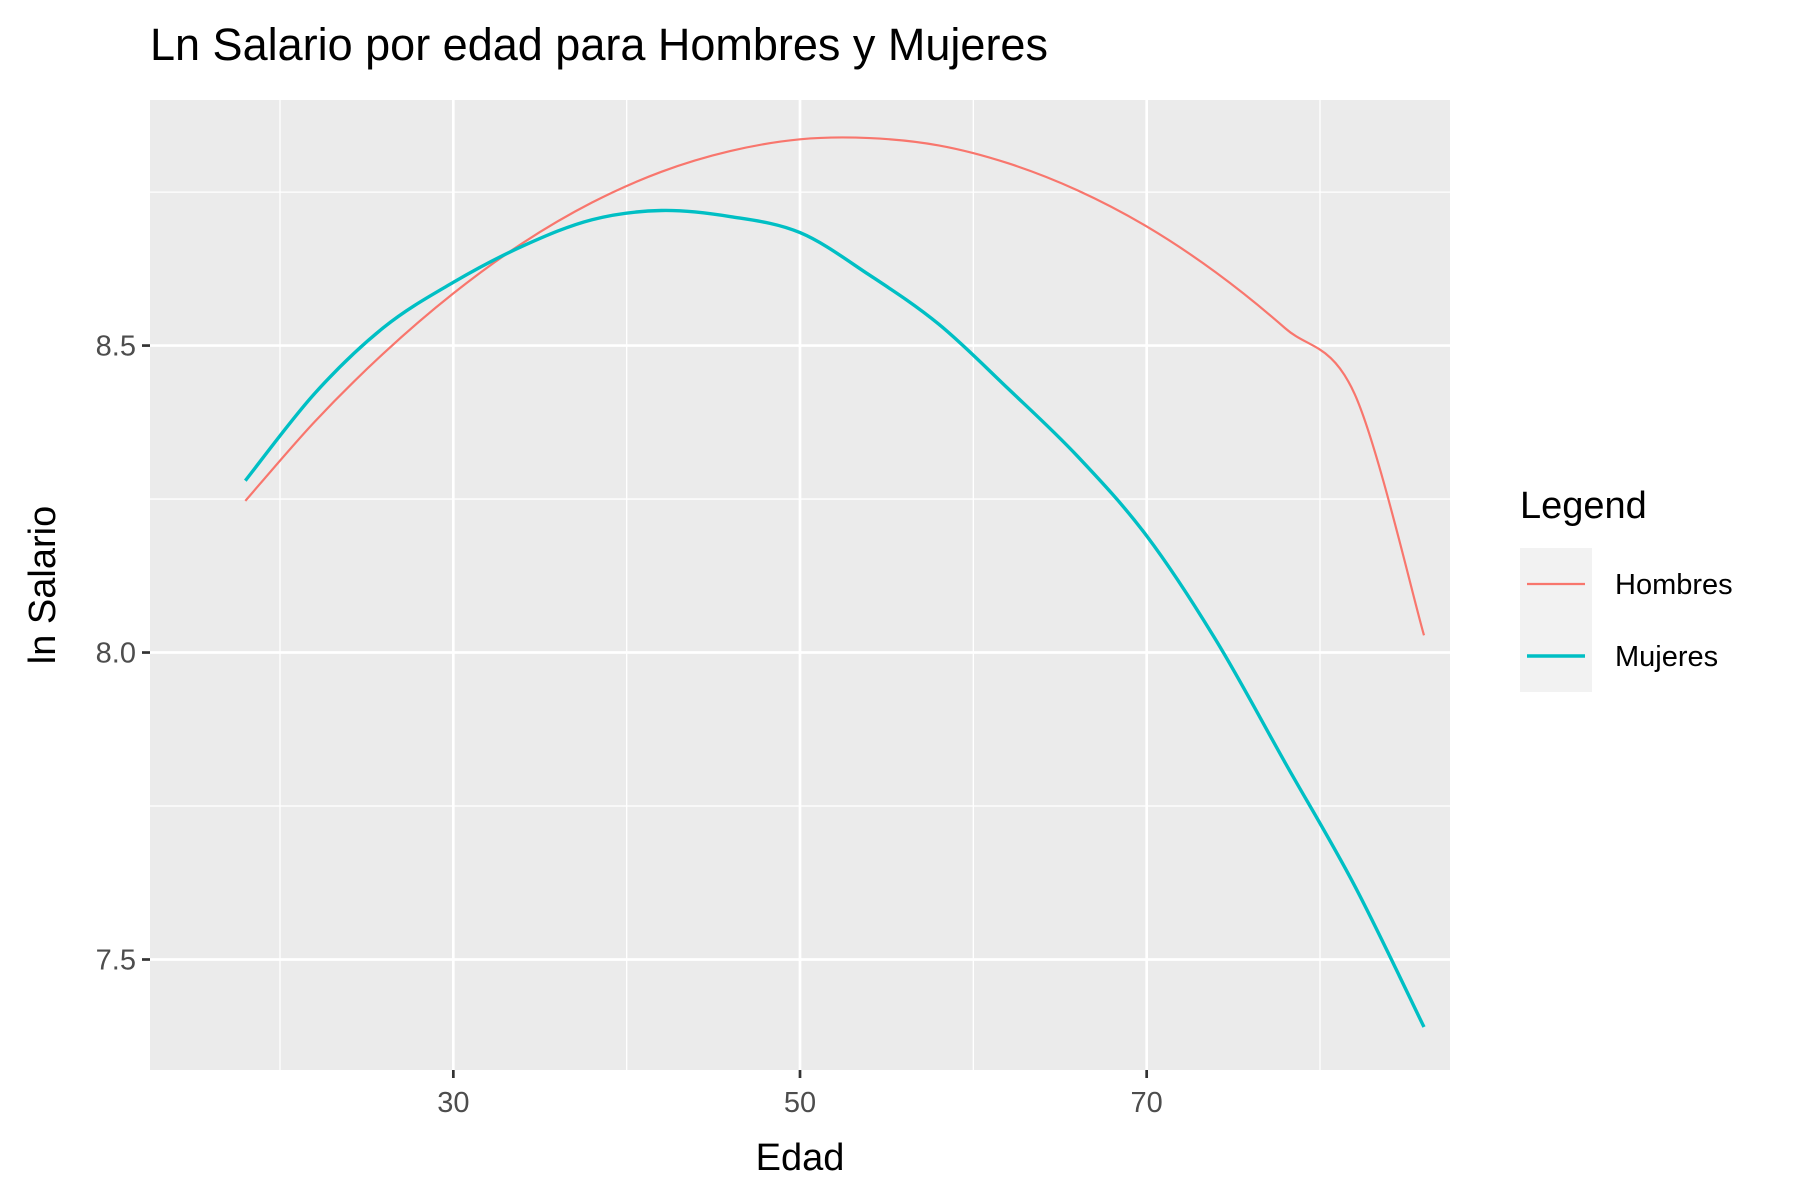 This screenshot has height=1200, width=1800. I want to click on legend: Legend Hombres Mujeres, so click(1626, 588).